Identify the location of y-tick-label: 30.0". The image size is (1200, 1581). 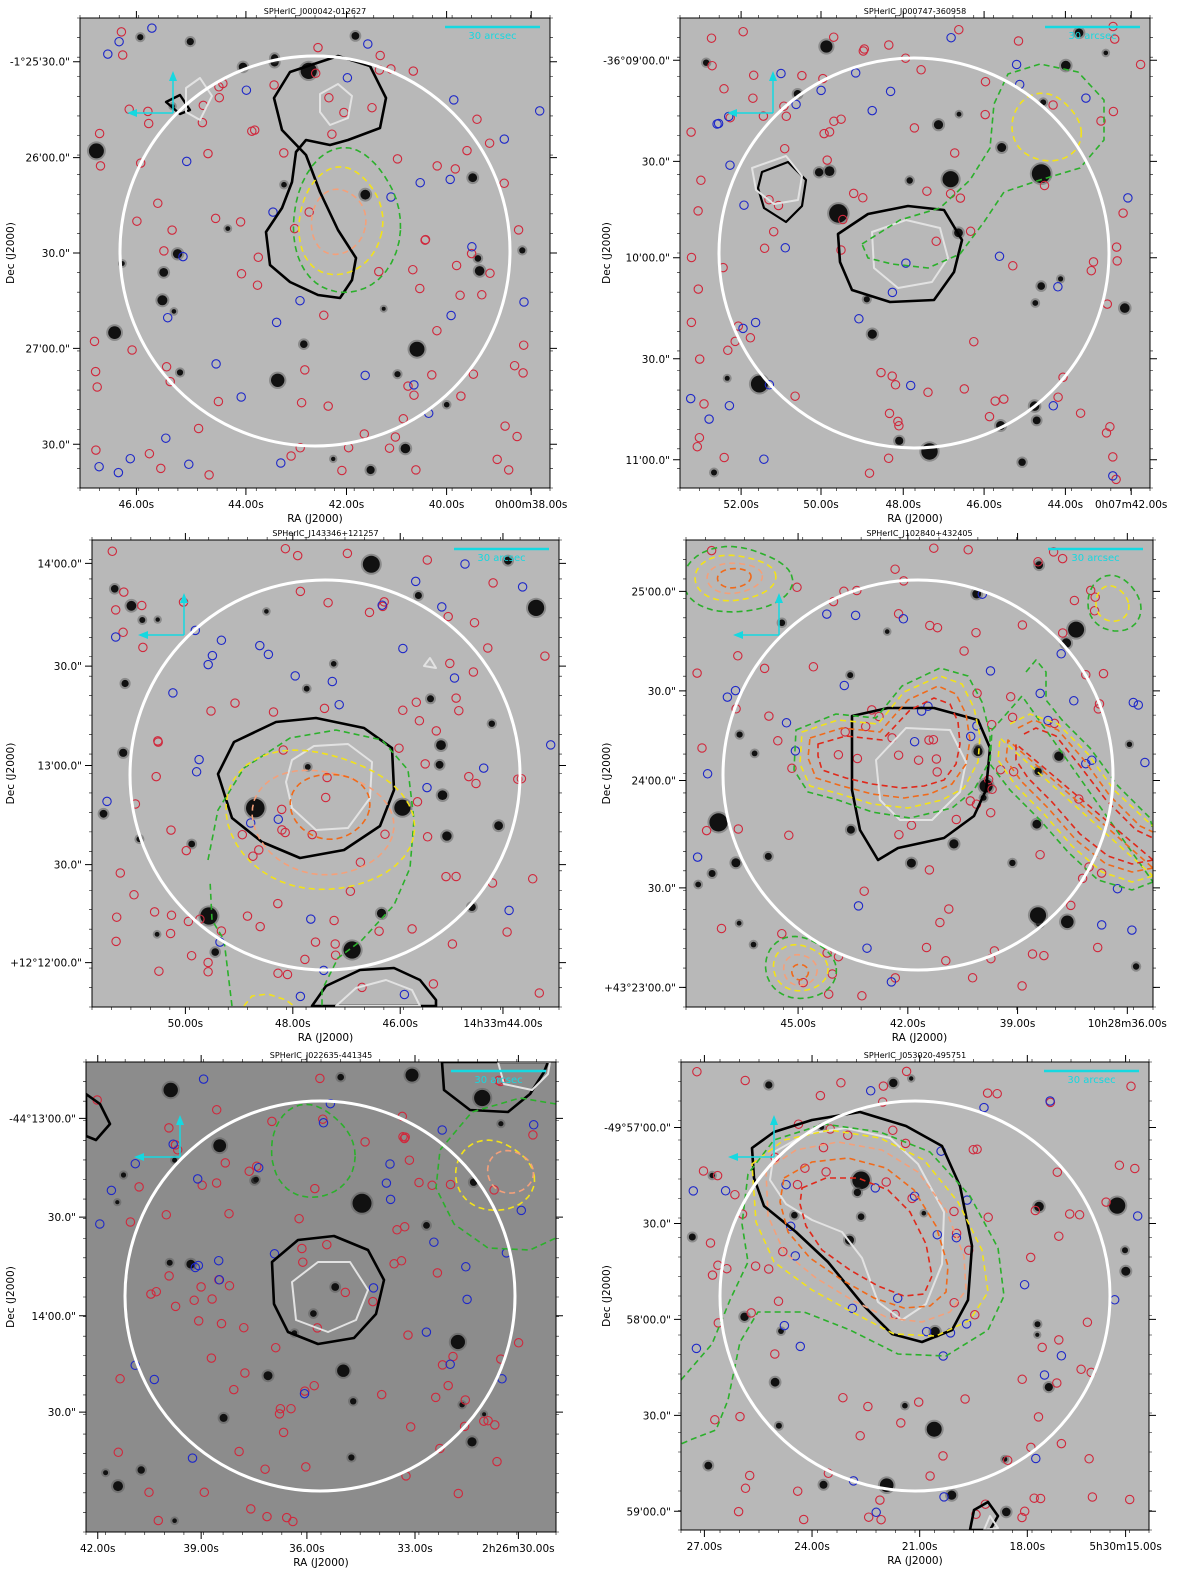
(656, 360).